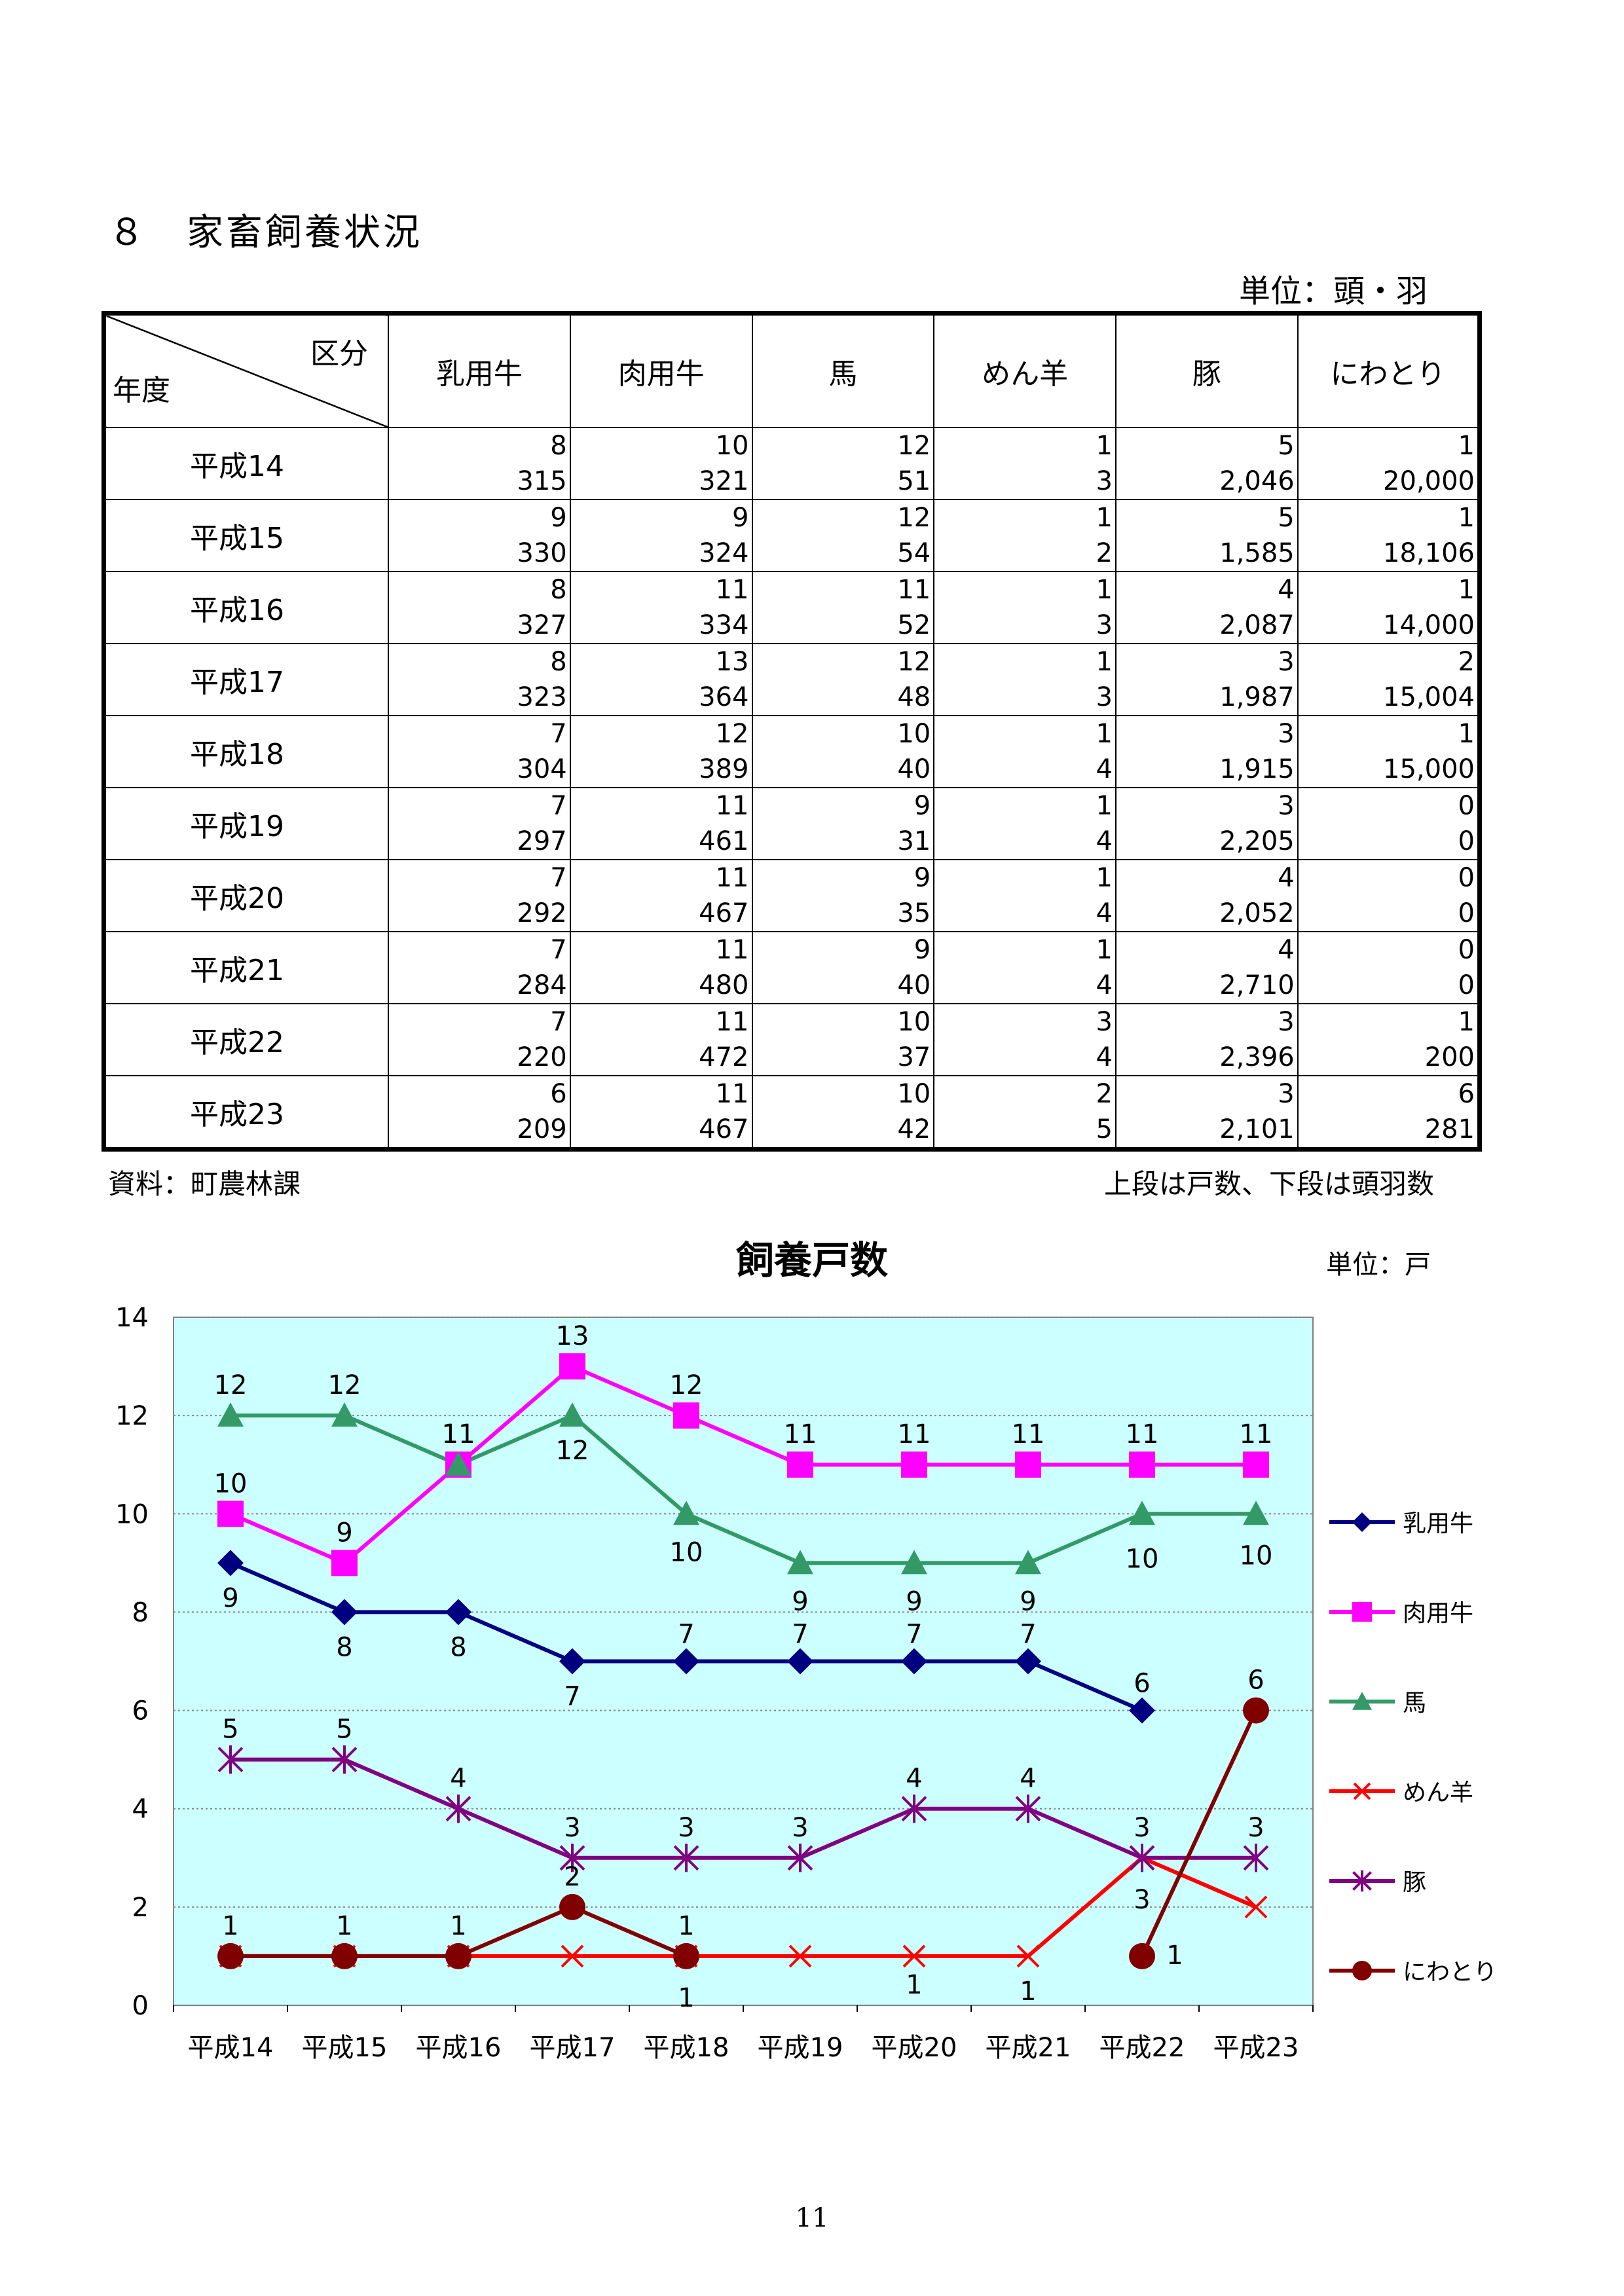  What do you see at coordinates (843, 607) in the screenshot?
I see `data-cell: 11 52` at bounding box center [843, 607].